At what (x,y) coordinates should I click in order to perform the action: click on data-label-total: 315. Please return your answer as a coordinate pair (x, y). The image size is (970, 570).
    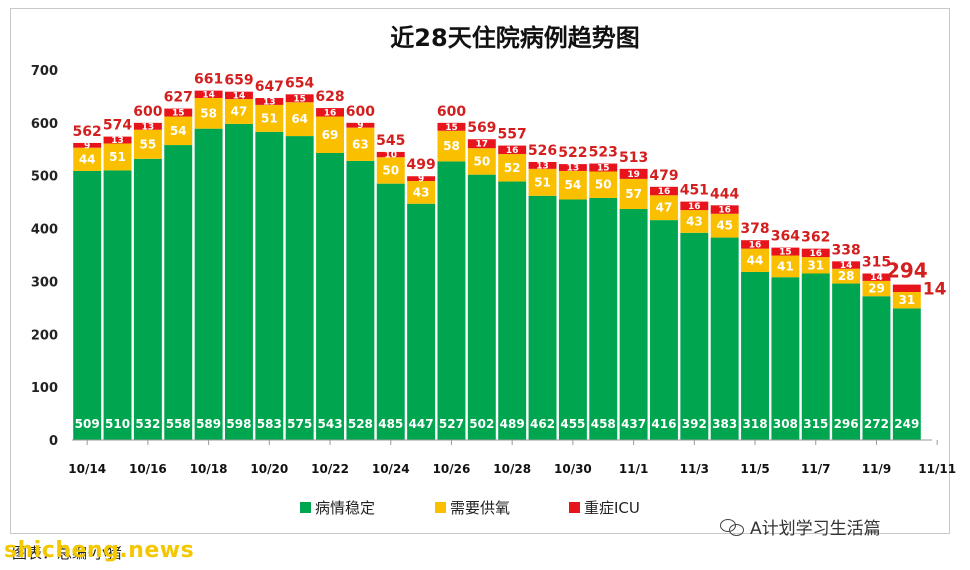
    Looking at the image, I should click on (876, 263).